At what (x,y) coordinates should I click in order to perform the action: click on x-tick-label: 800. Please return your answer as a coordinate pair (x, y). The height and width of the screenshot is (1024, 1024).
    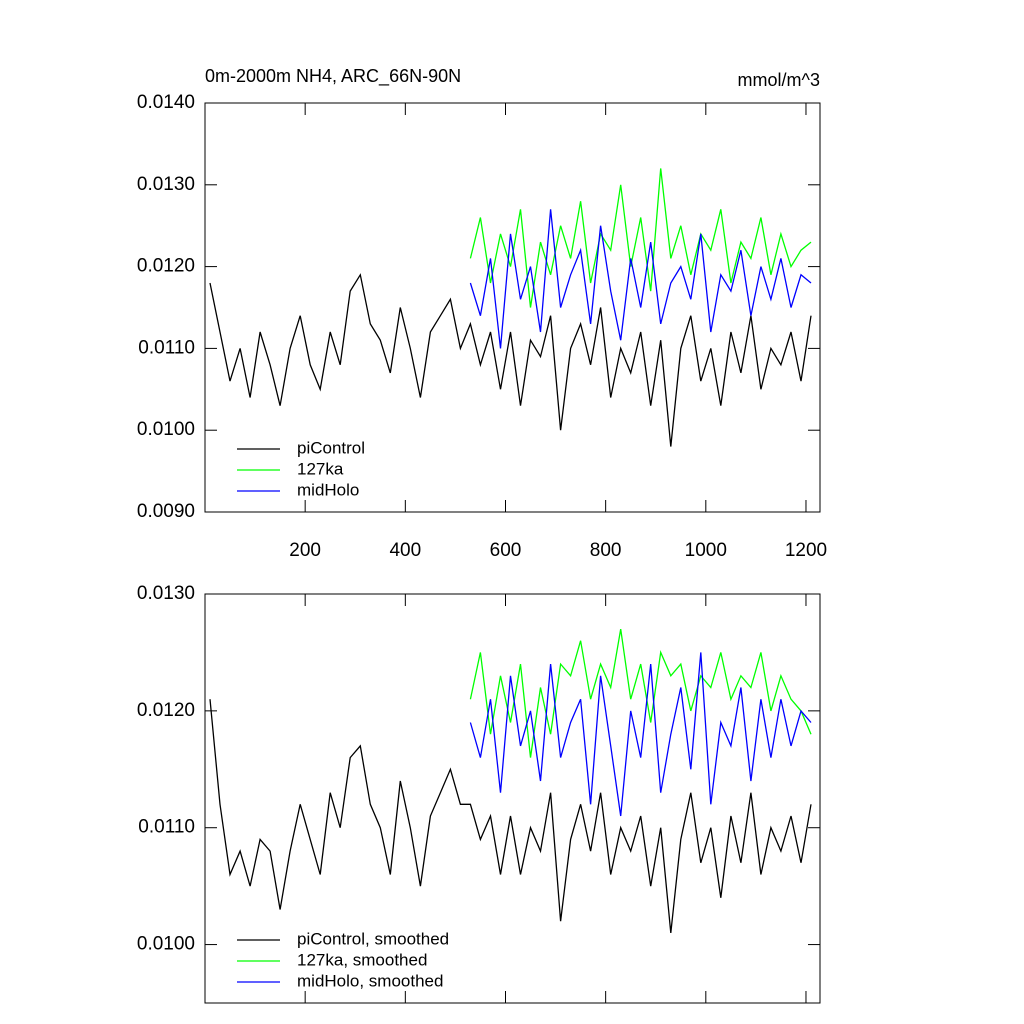
    Looking at the image, I should click on (606, 550).